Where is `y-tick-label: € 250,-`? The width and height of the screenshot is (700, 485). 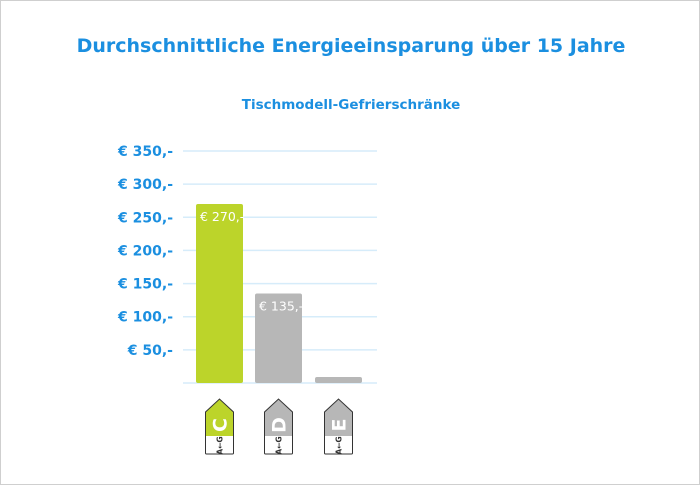 y-tick-label: € 250,- is located at coordinates (145, 218).